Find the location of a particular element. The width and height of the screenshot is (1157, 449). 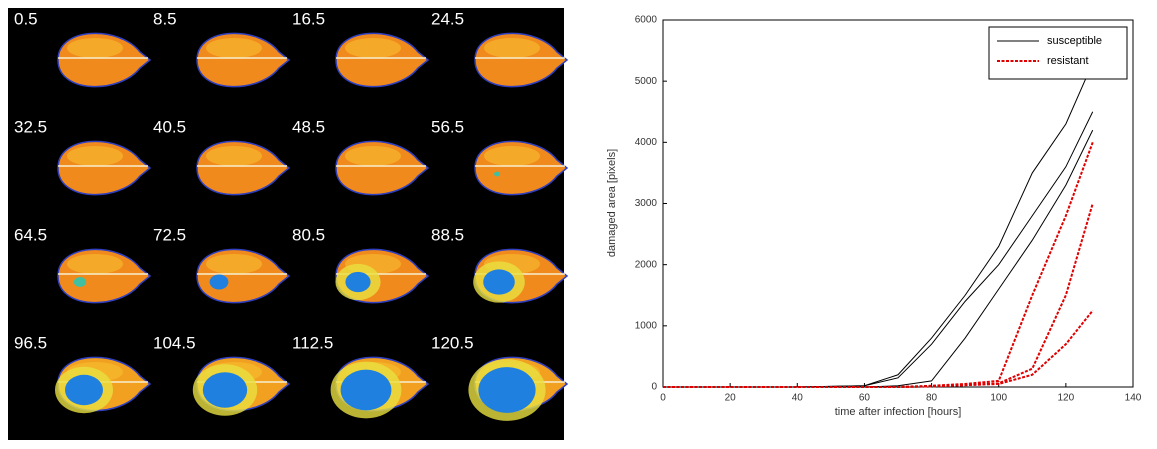

y-tick-label: 3000 is located at coordinates (646, 203).